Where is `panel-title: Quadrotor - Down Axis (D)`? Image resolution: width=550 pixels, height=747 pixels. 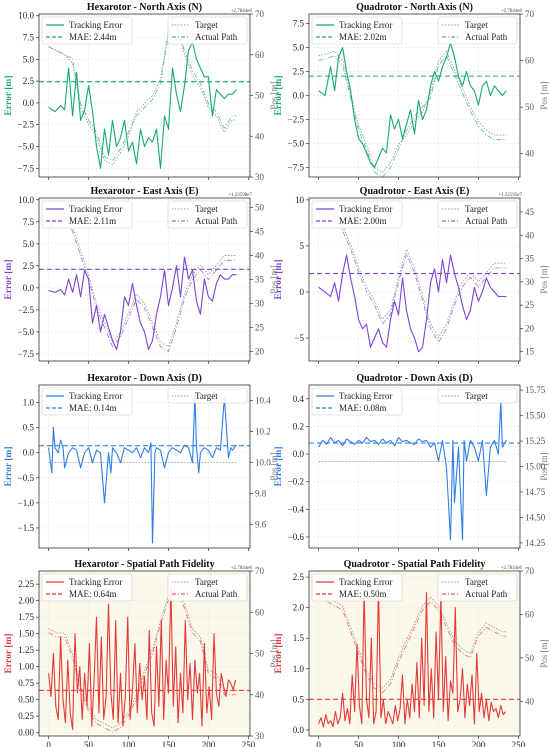 panel-title: Quadrotor - Down Axis (D) is located at coordinates (414, 378).